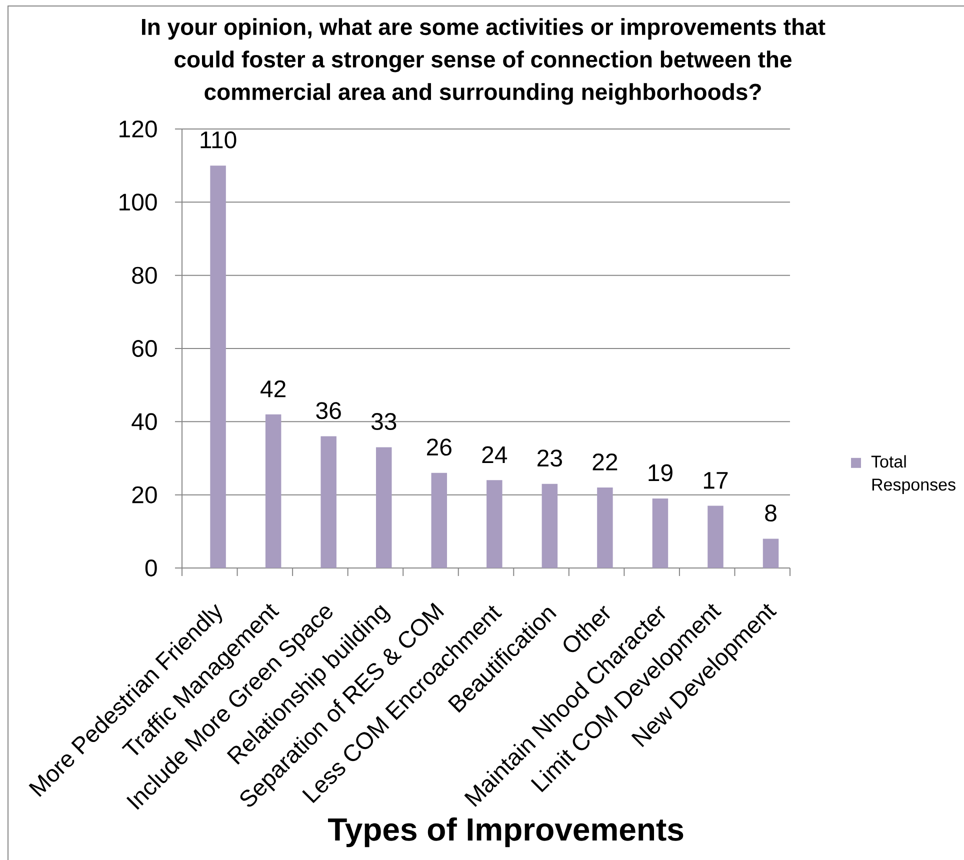 The width and height of the screenshot is (964, 860). I want to click on data-label: 110, so click(218, 139).